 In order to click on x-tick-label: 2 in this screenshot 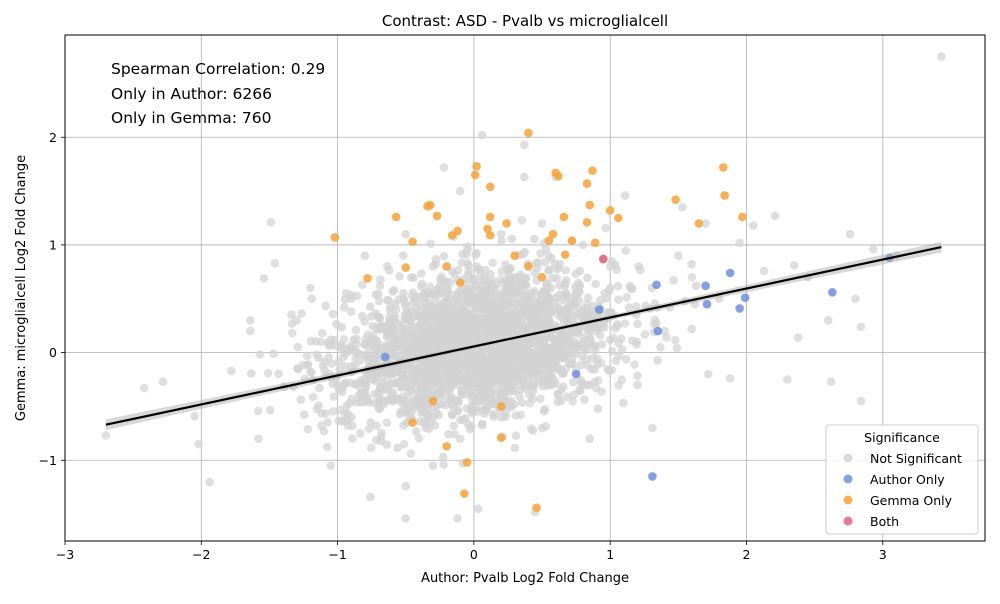, I will do `click(747, 554)`.